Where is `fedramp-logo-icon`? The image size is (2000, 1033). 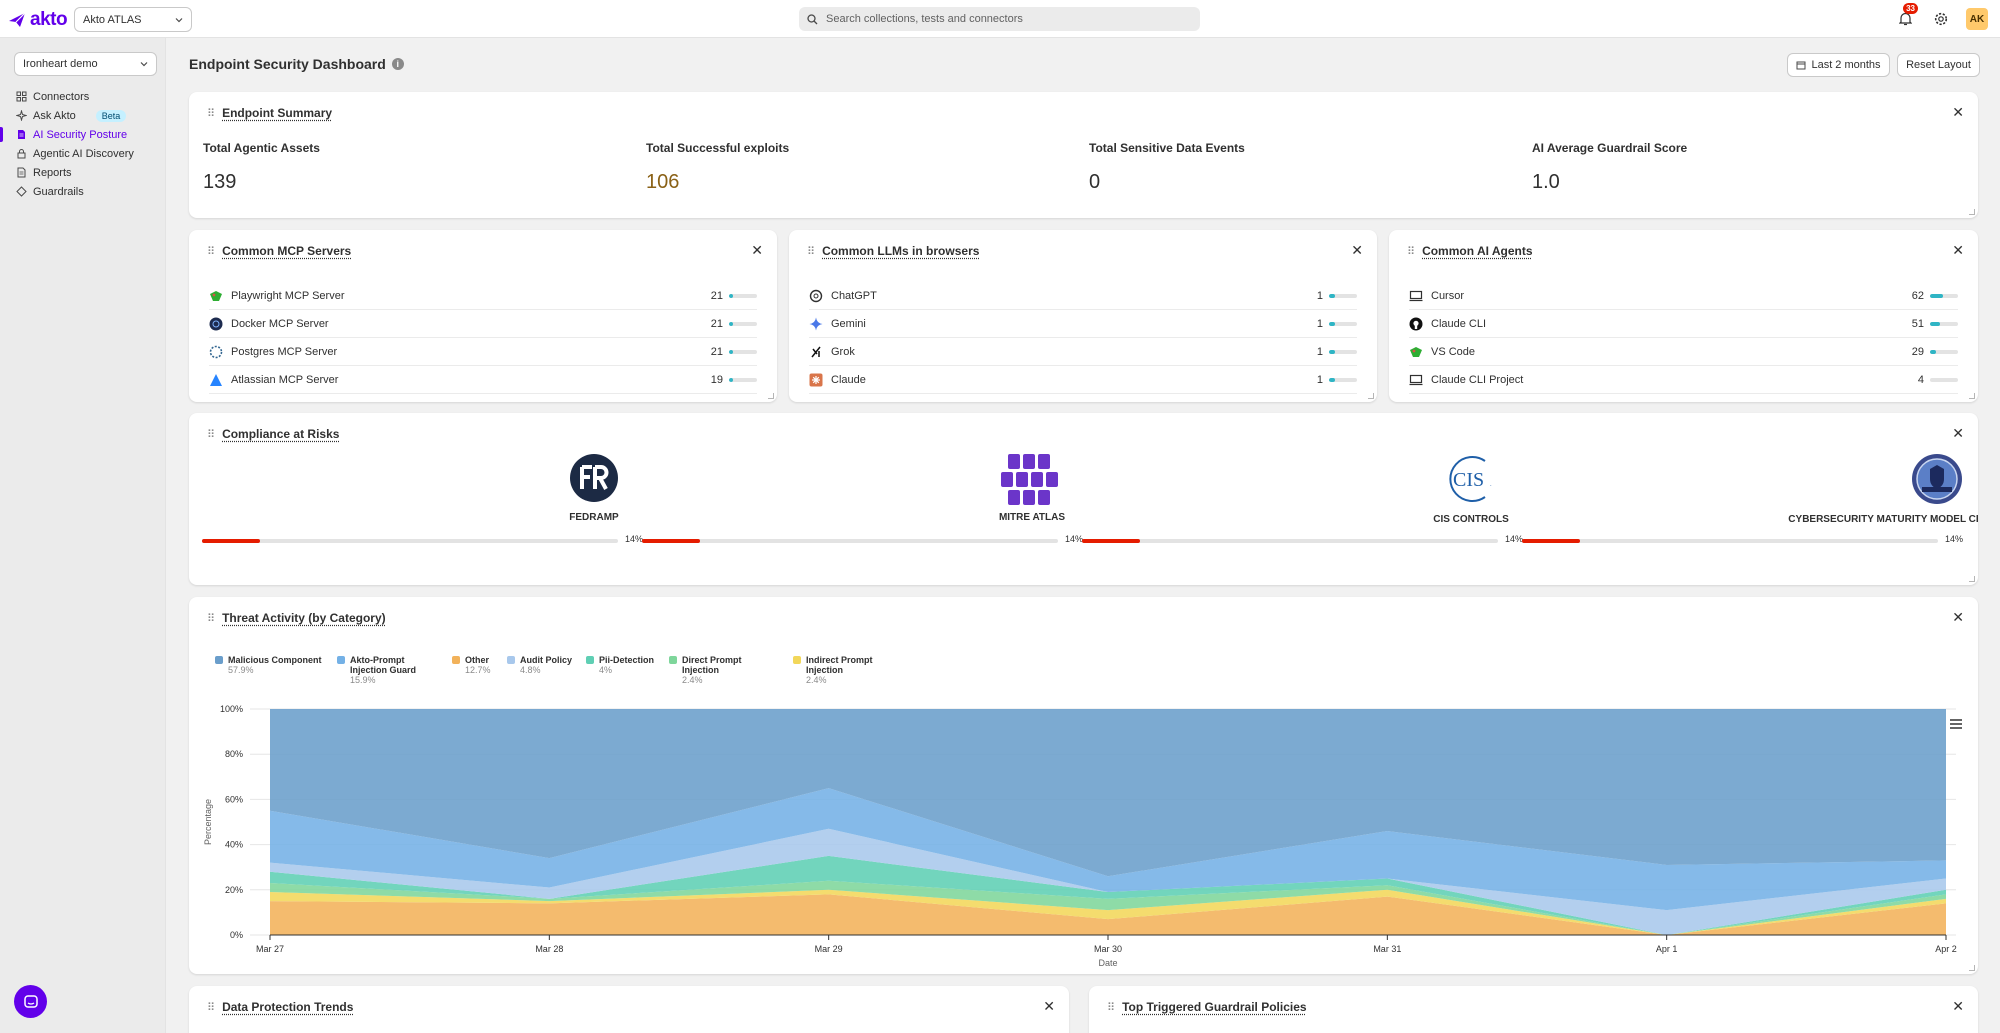
fedramp-logo-icon is located at coordinates (594, 478).